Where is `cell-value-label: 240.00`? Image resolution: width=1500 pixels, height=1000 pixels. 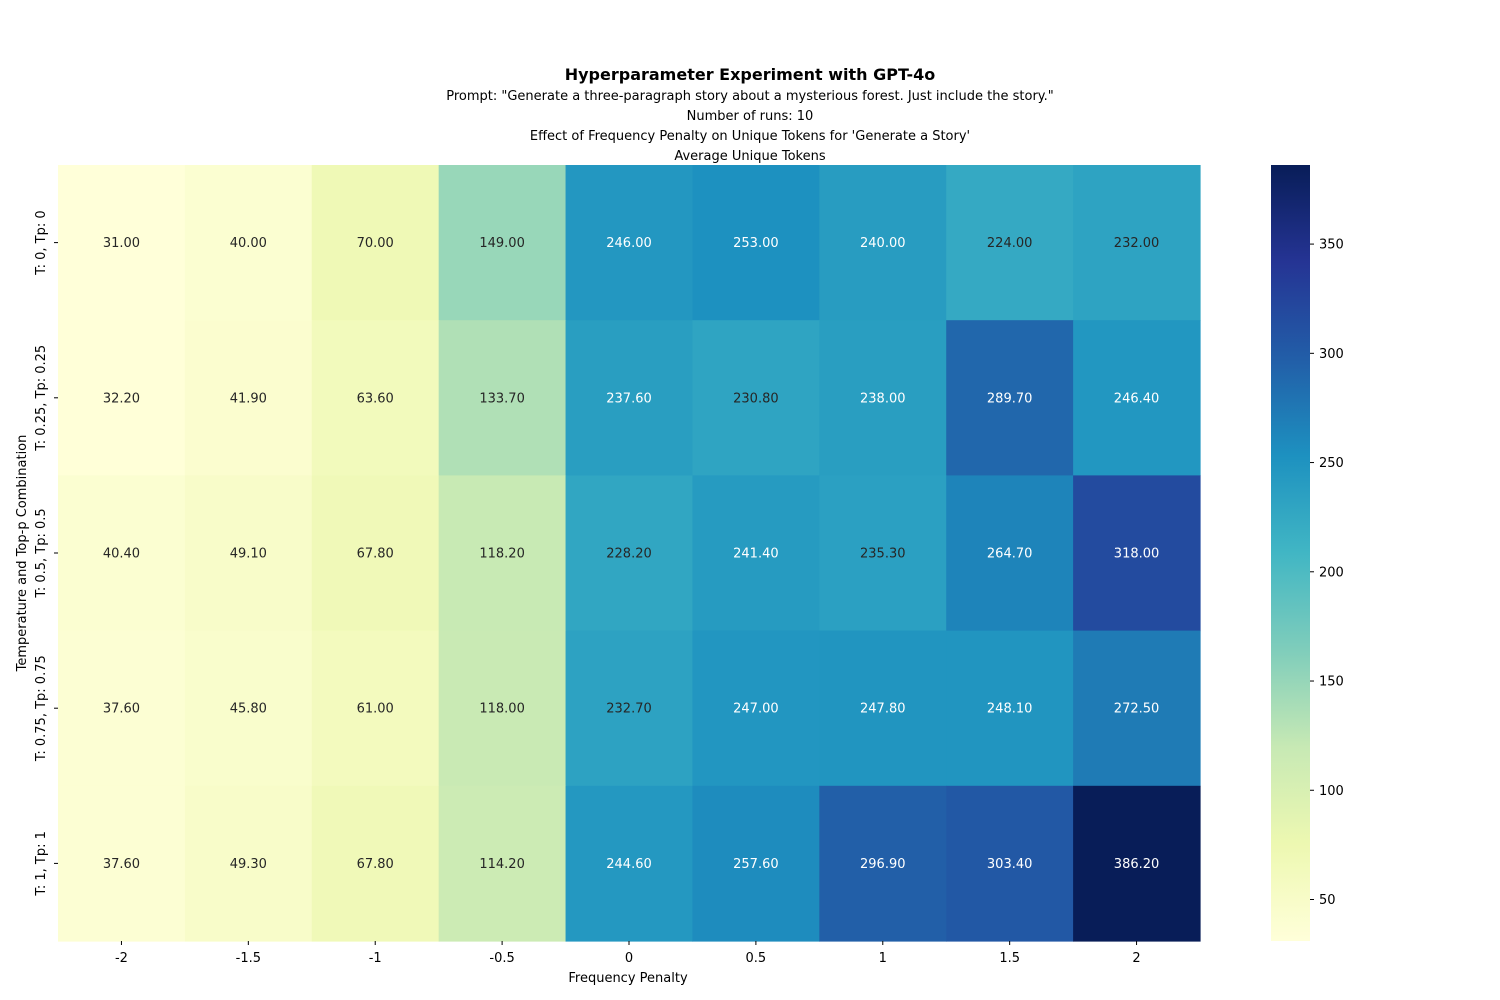
cell-value-label: 240.00 is located at coordinates (883, 243).